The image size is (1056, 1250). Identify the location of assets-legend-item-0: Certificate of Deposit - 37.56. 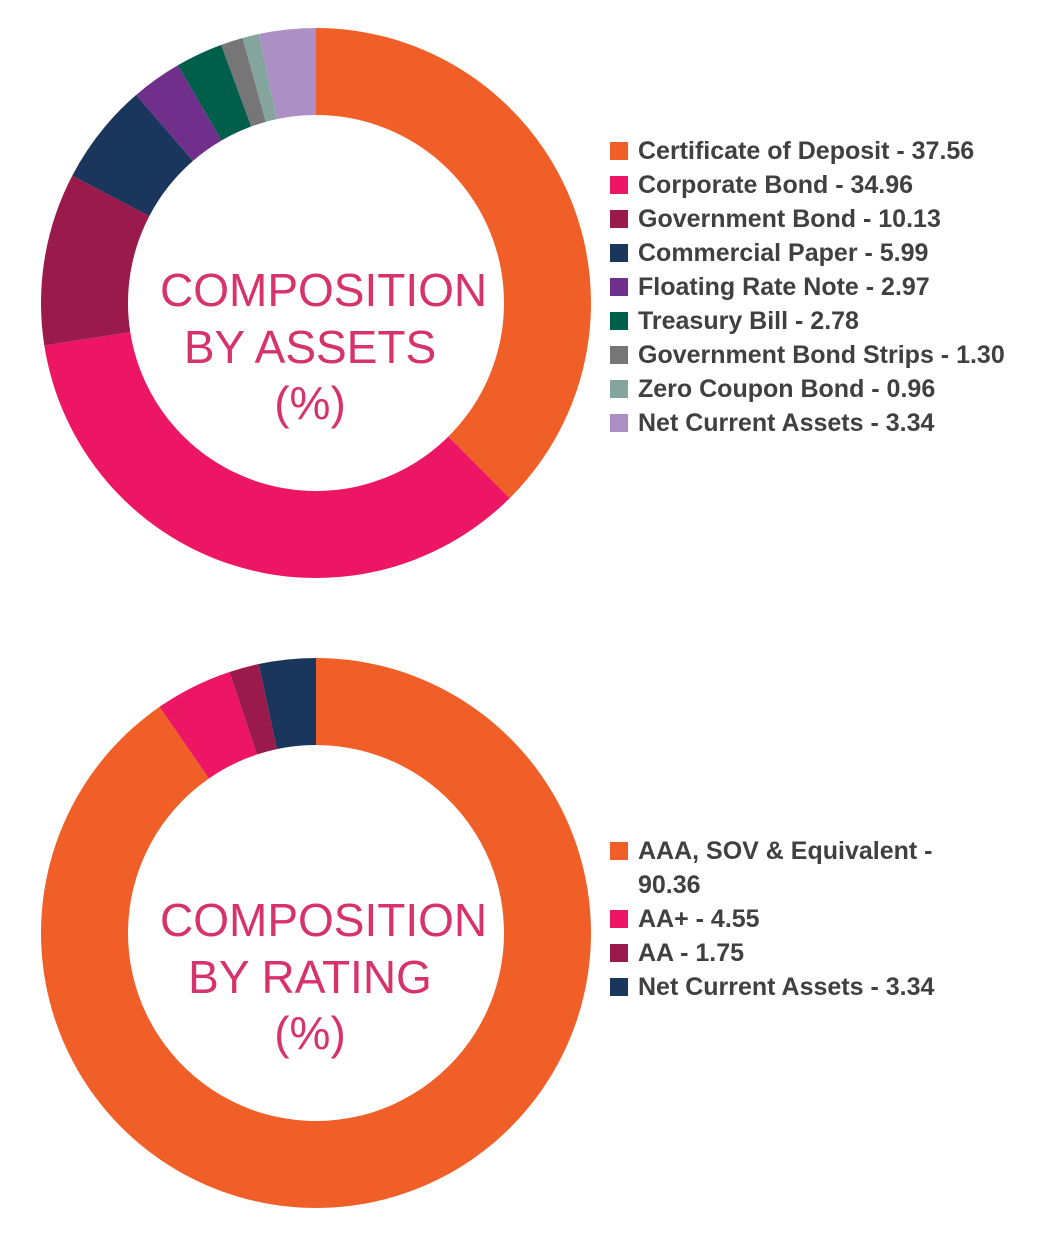
(807, 151).